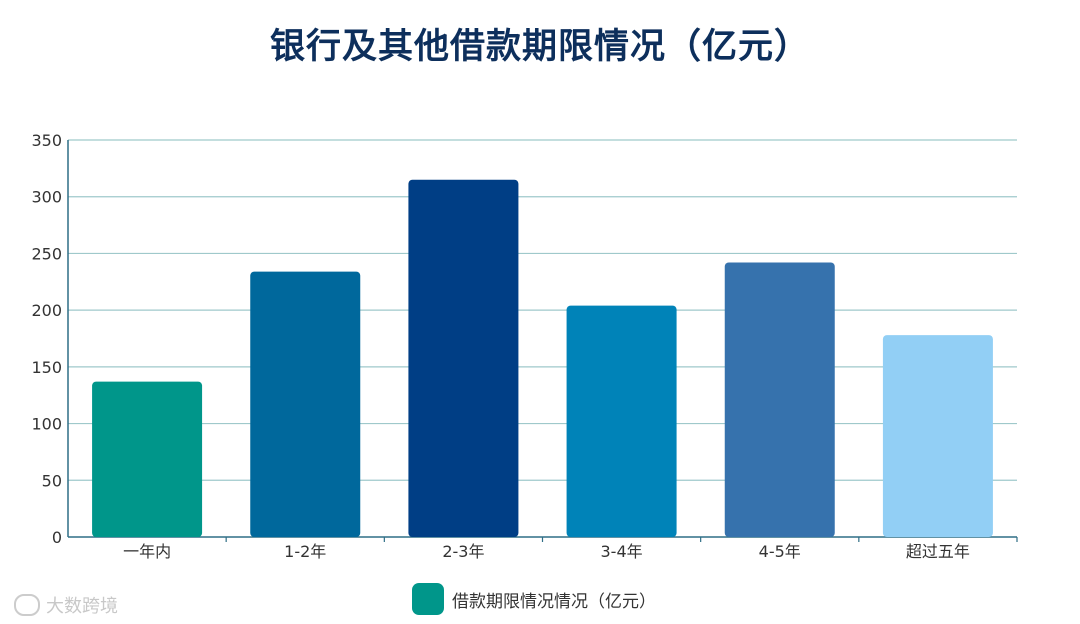 Image resolution: width=1080 pixels, height=624 pixels. I want to click on x-tick-label: 超过五年, so click(938, 551).